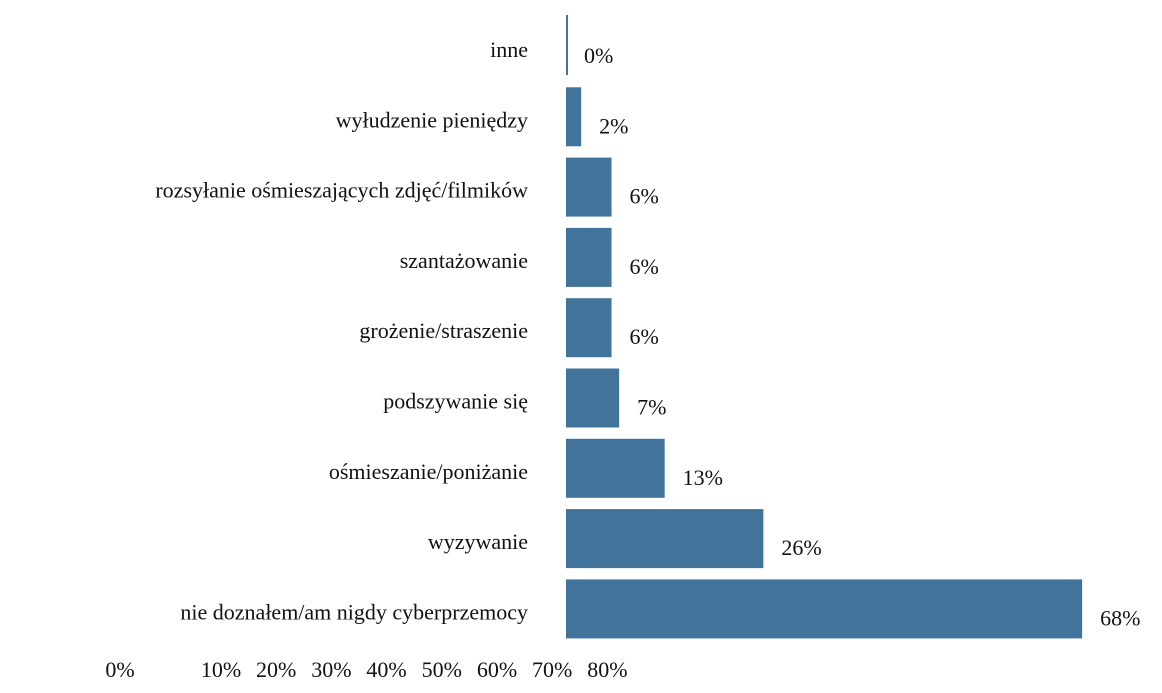 The width and height of the screenshot is (1162, 693). I want to click on value-label: 26%, so click(801, 547).